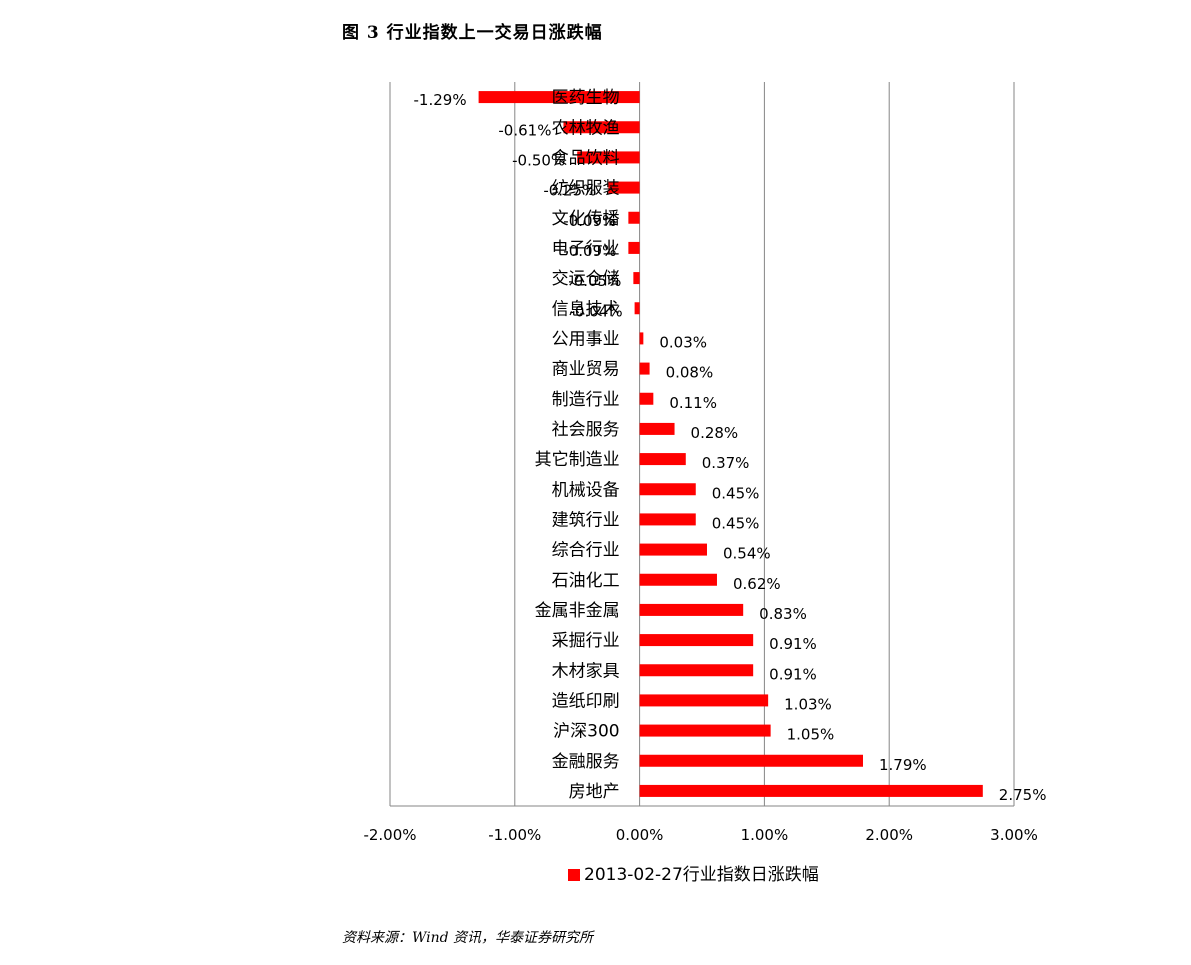 The image size is (1191, 965). I want to click on category-label: 农林牧渔, so click(586, 128).